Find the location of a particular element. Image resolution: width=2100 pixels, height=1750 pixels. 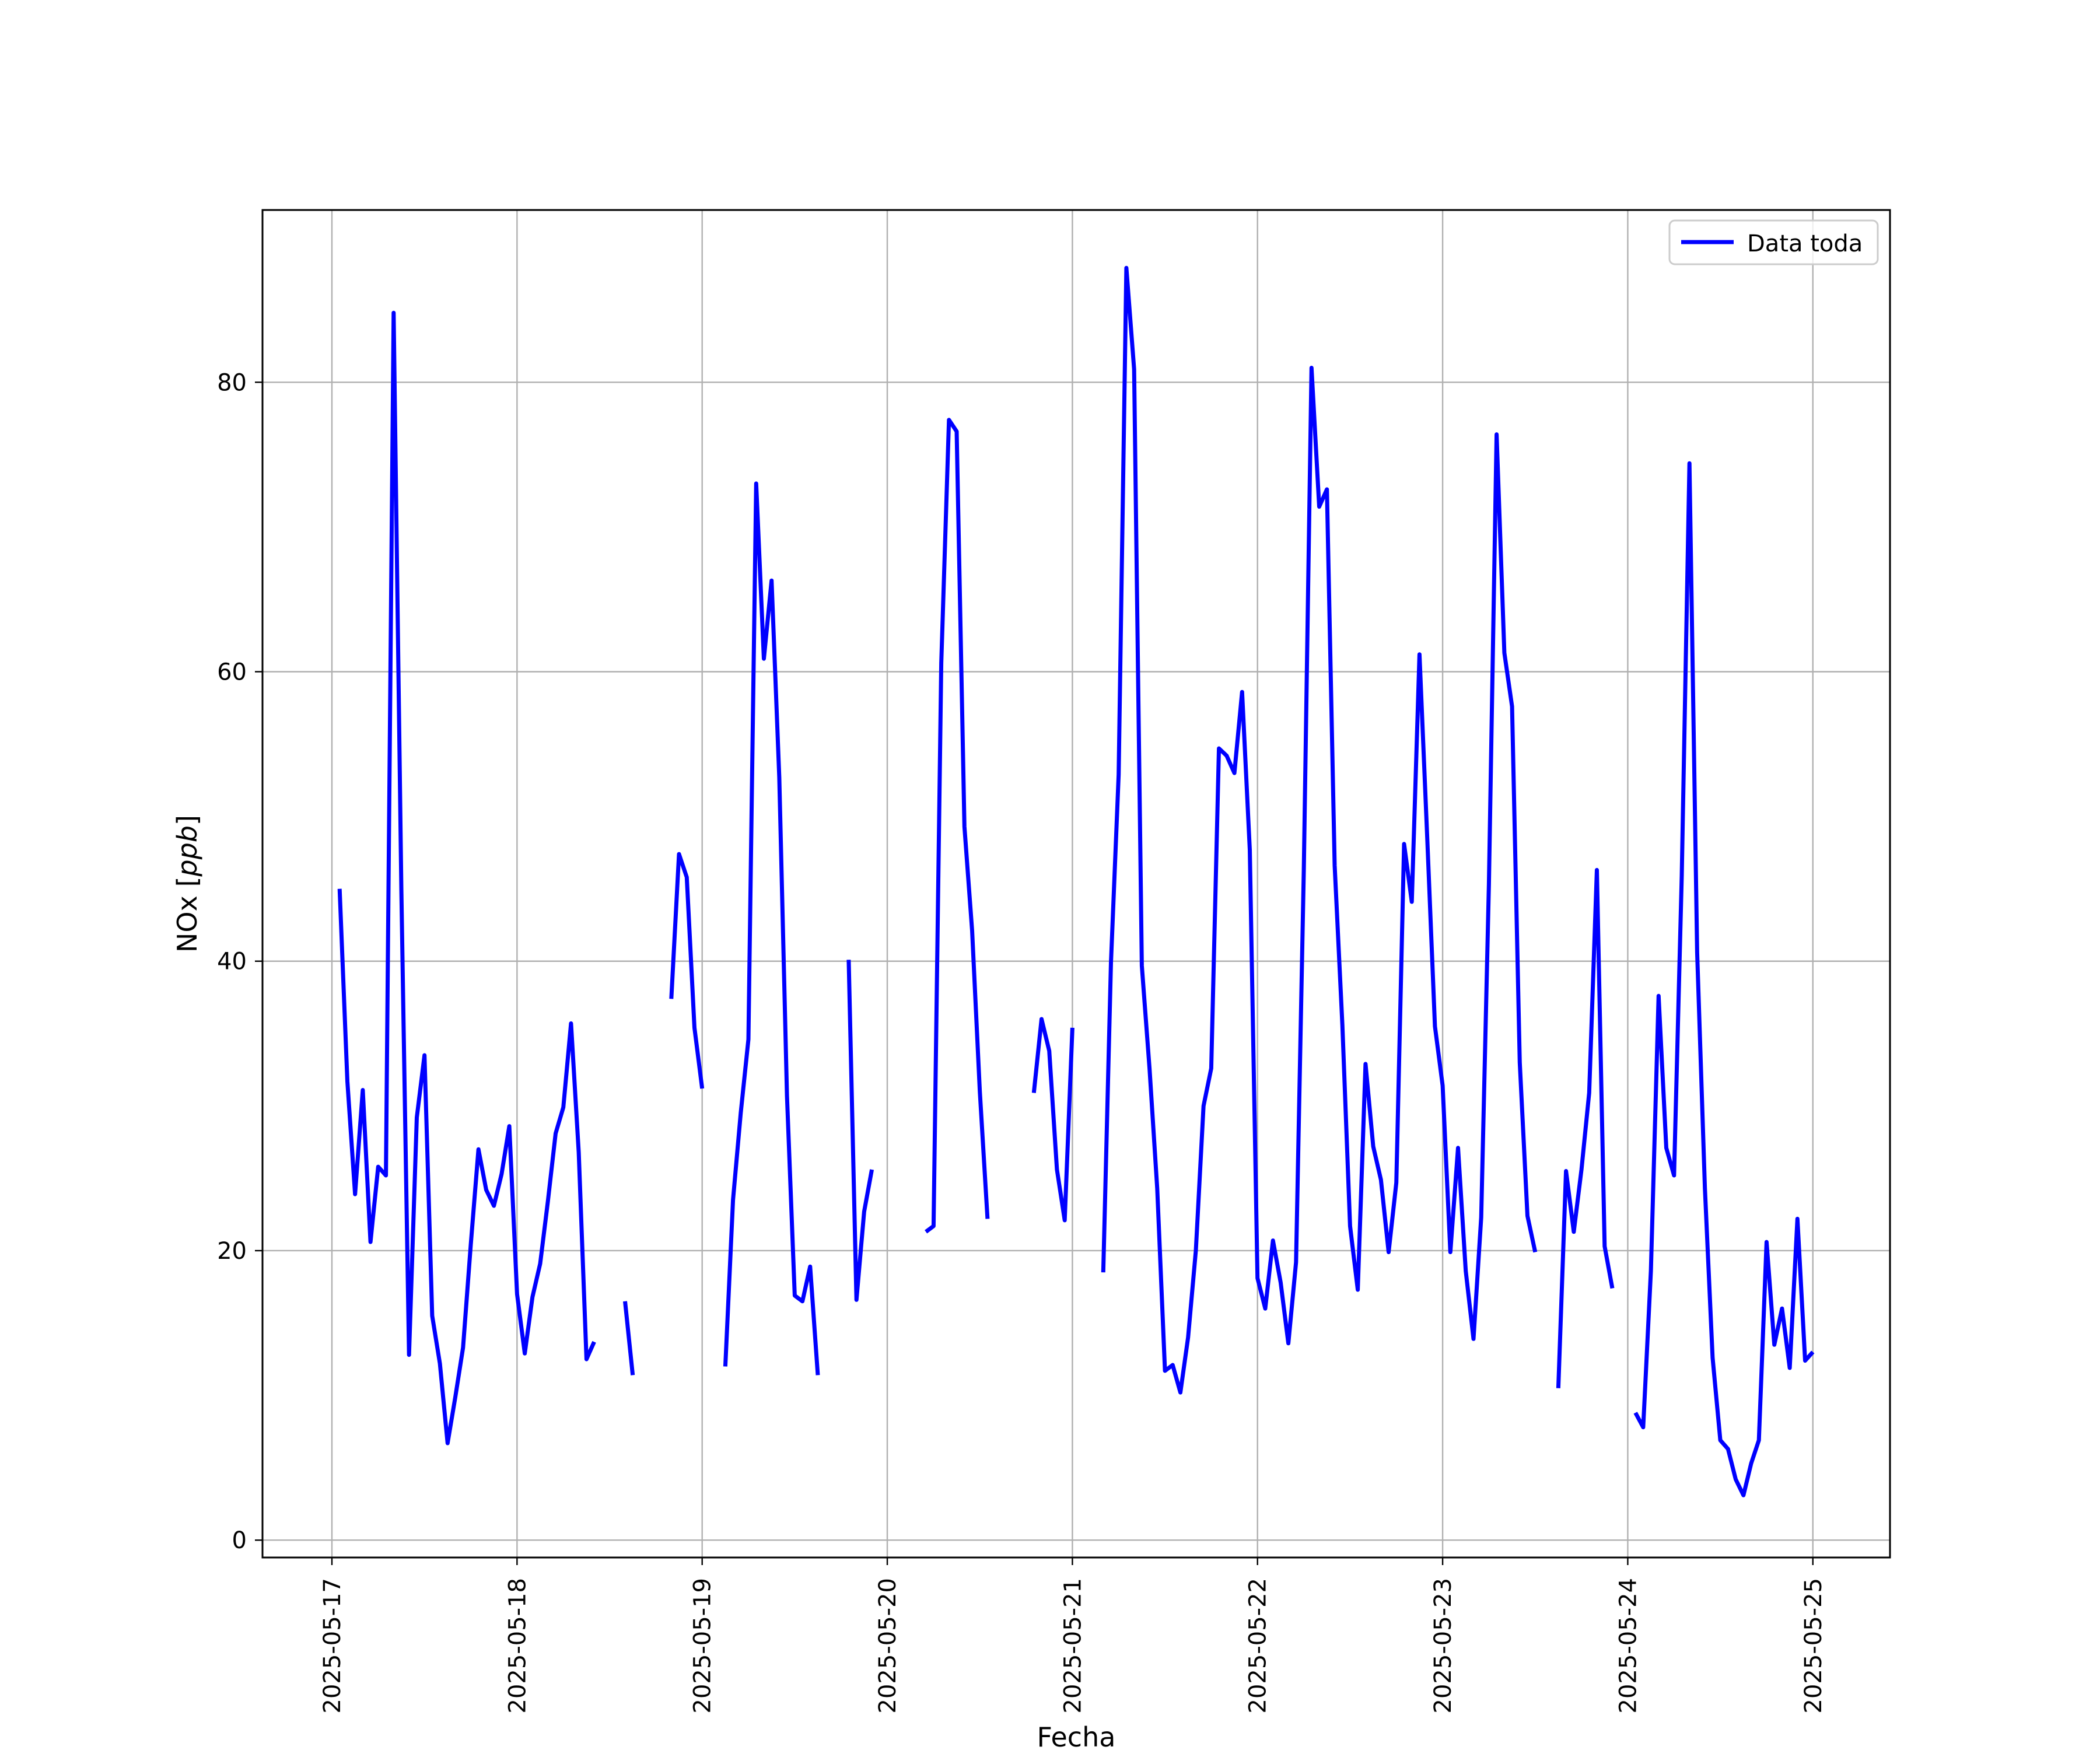

x-tick-label: 2025-05-22 is located at coordinates (1258, 1645).